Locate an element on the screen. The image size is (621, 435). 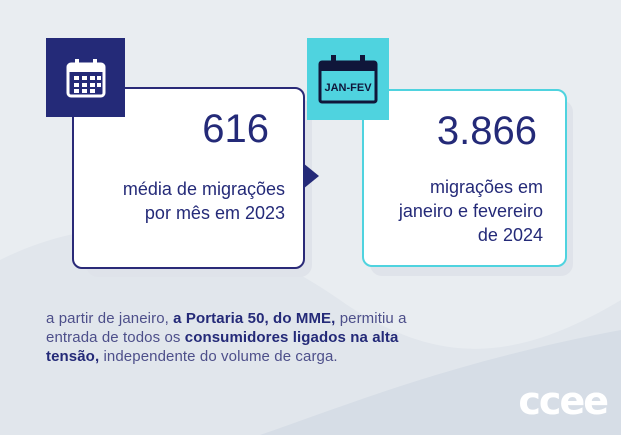
stat-description-line: migrações em is located at coordinates (486, 187).